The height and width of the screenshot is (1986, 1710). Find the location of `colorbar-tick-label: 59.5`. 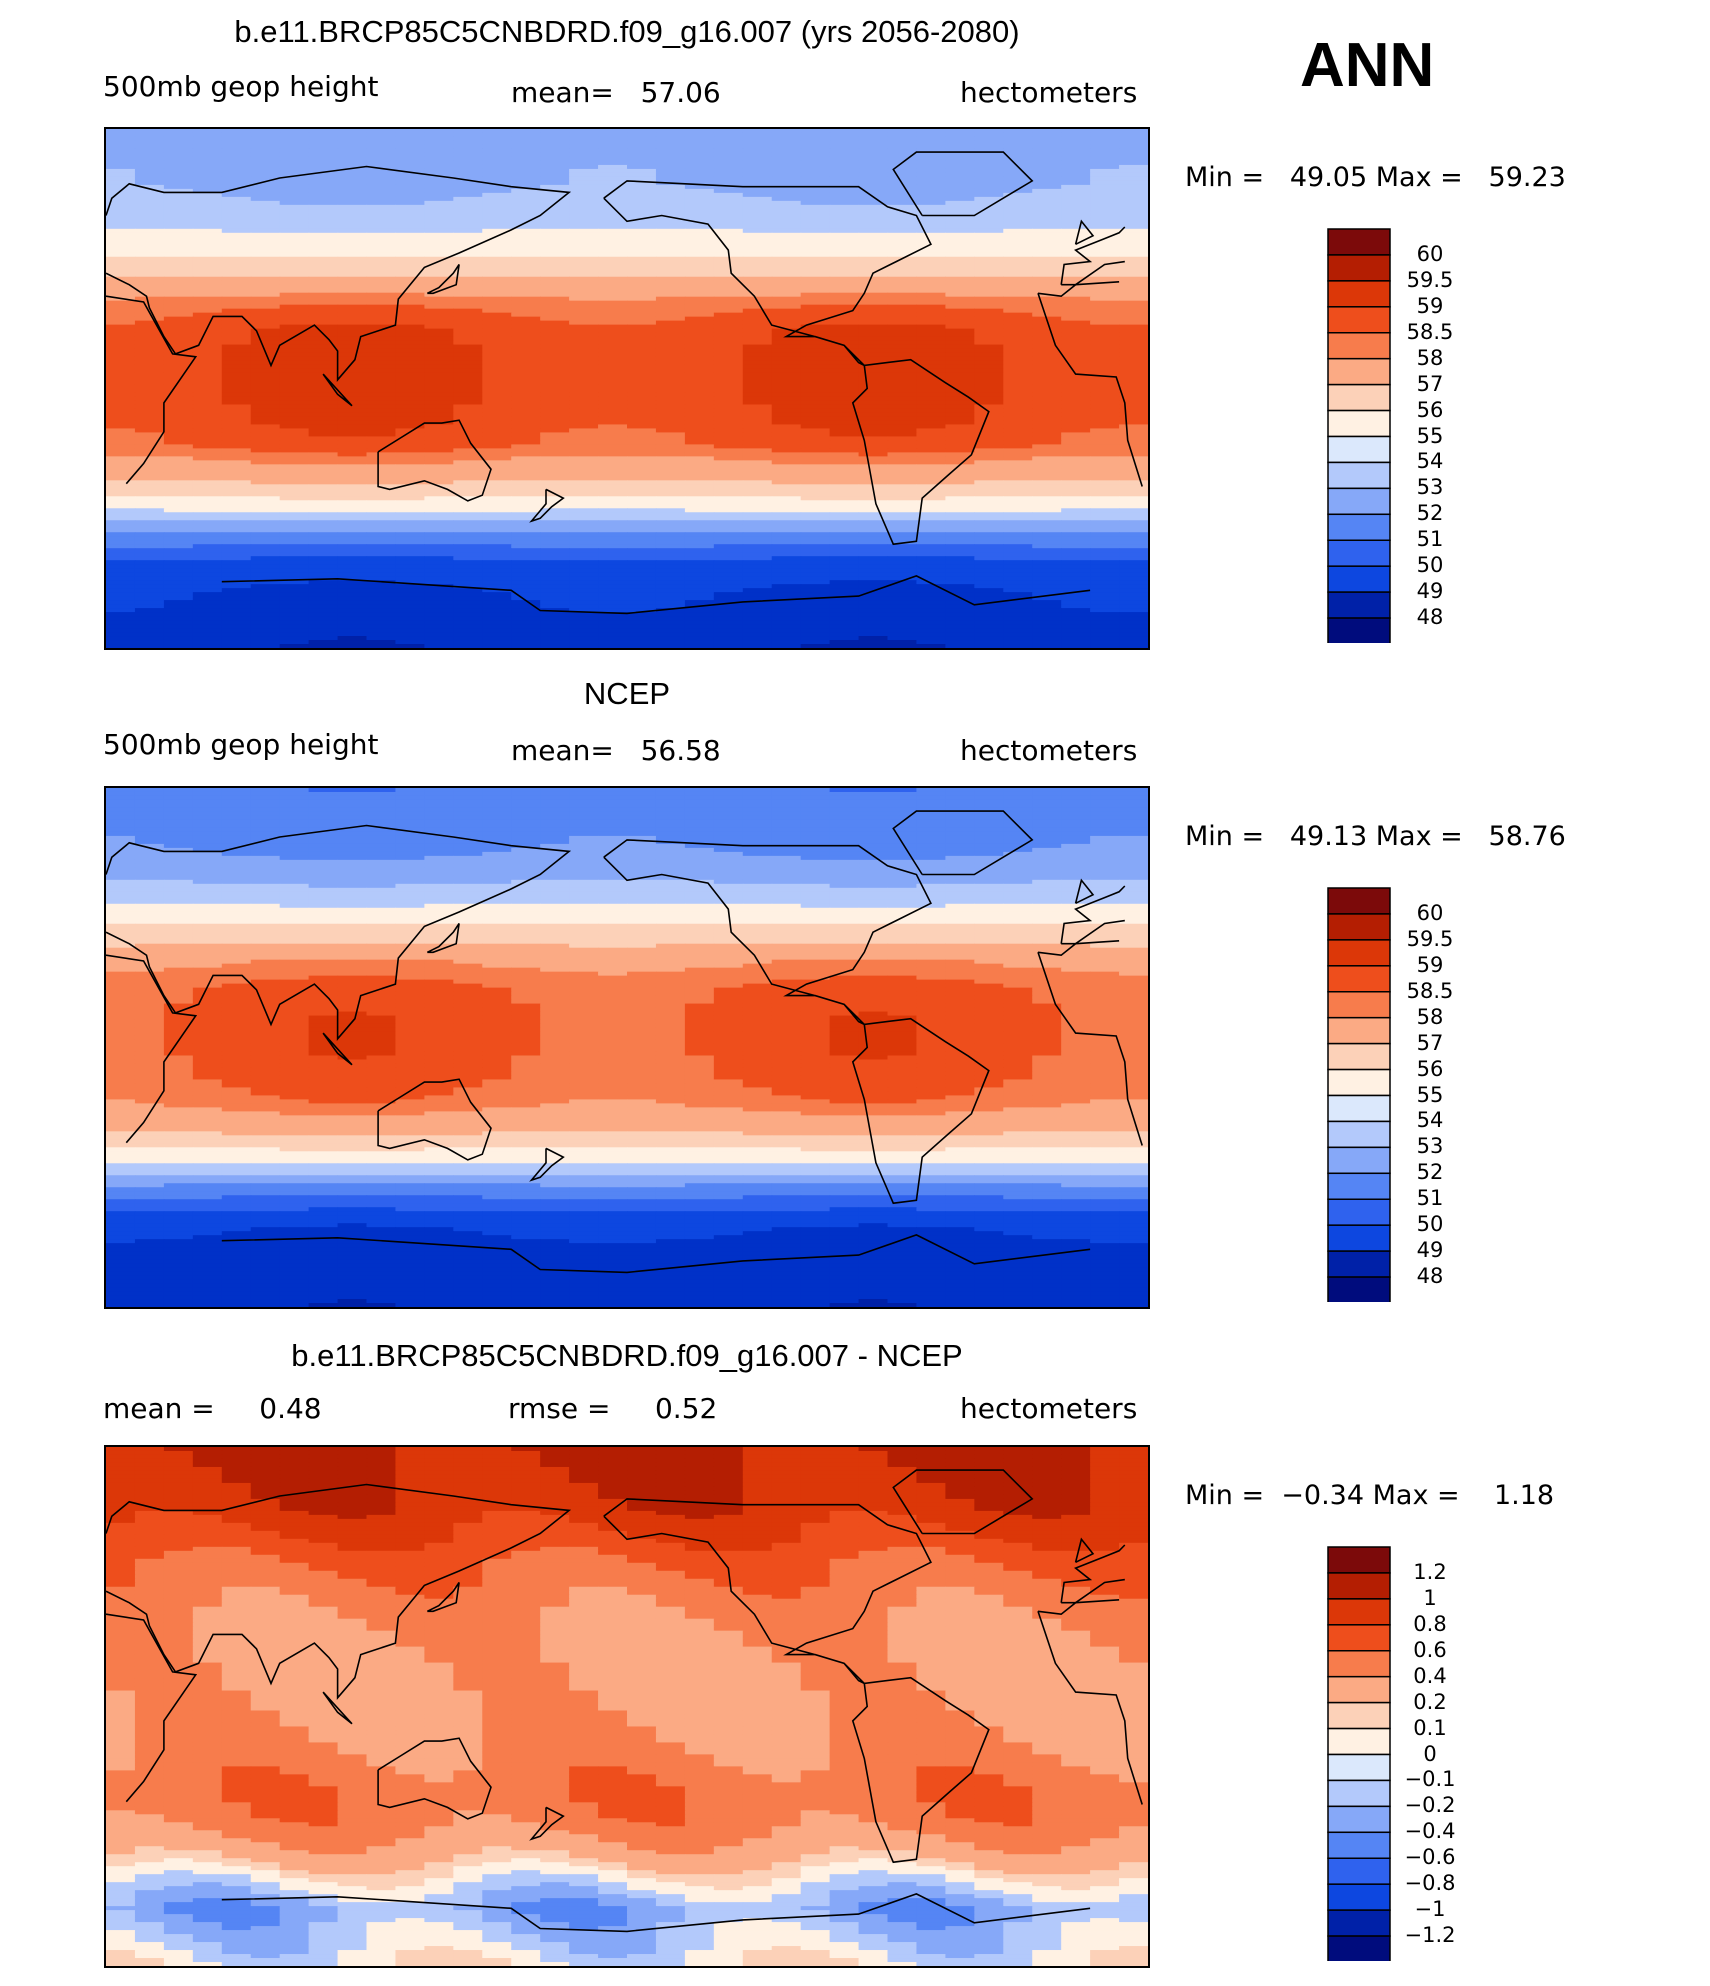

colorbar-tick-label: 59.5 is located at coordinates (1430, 279).